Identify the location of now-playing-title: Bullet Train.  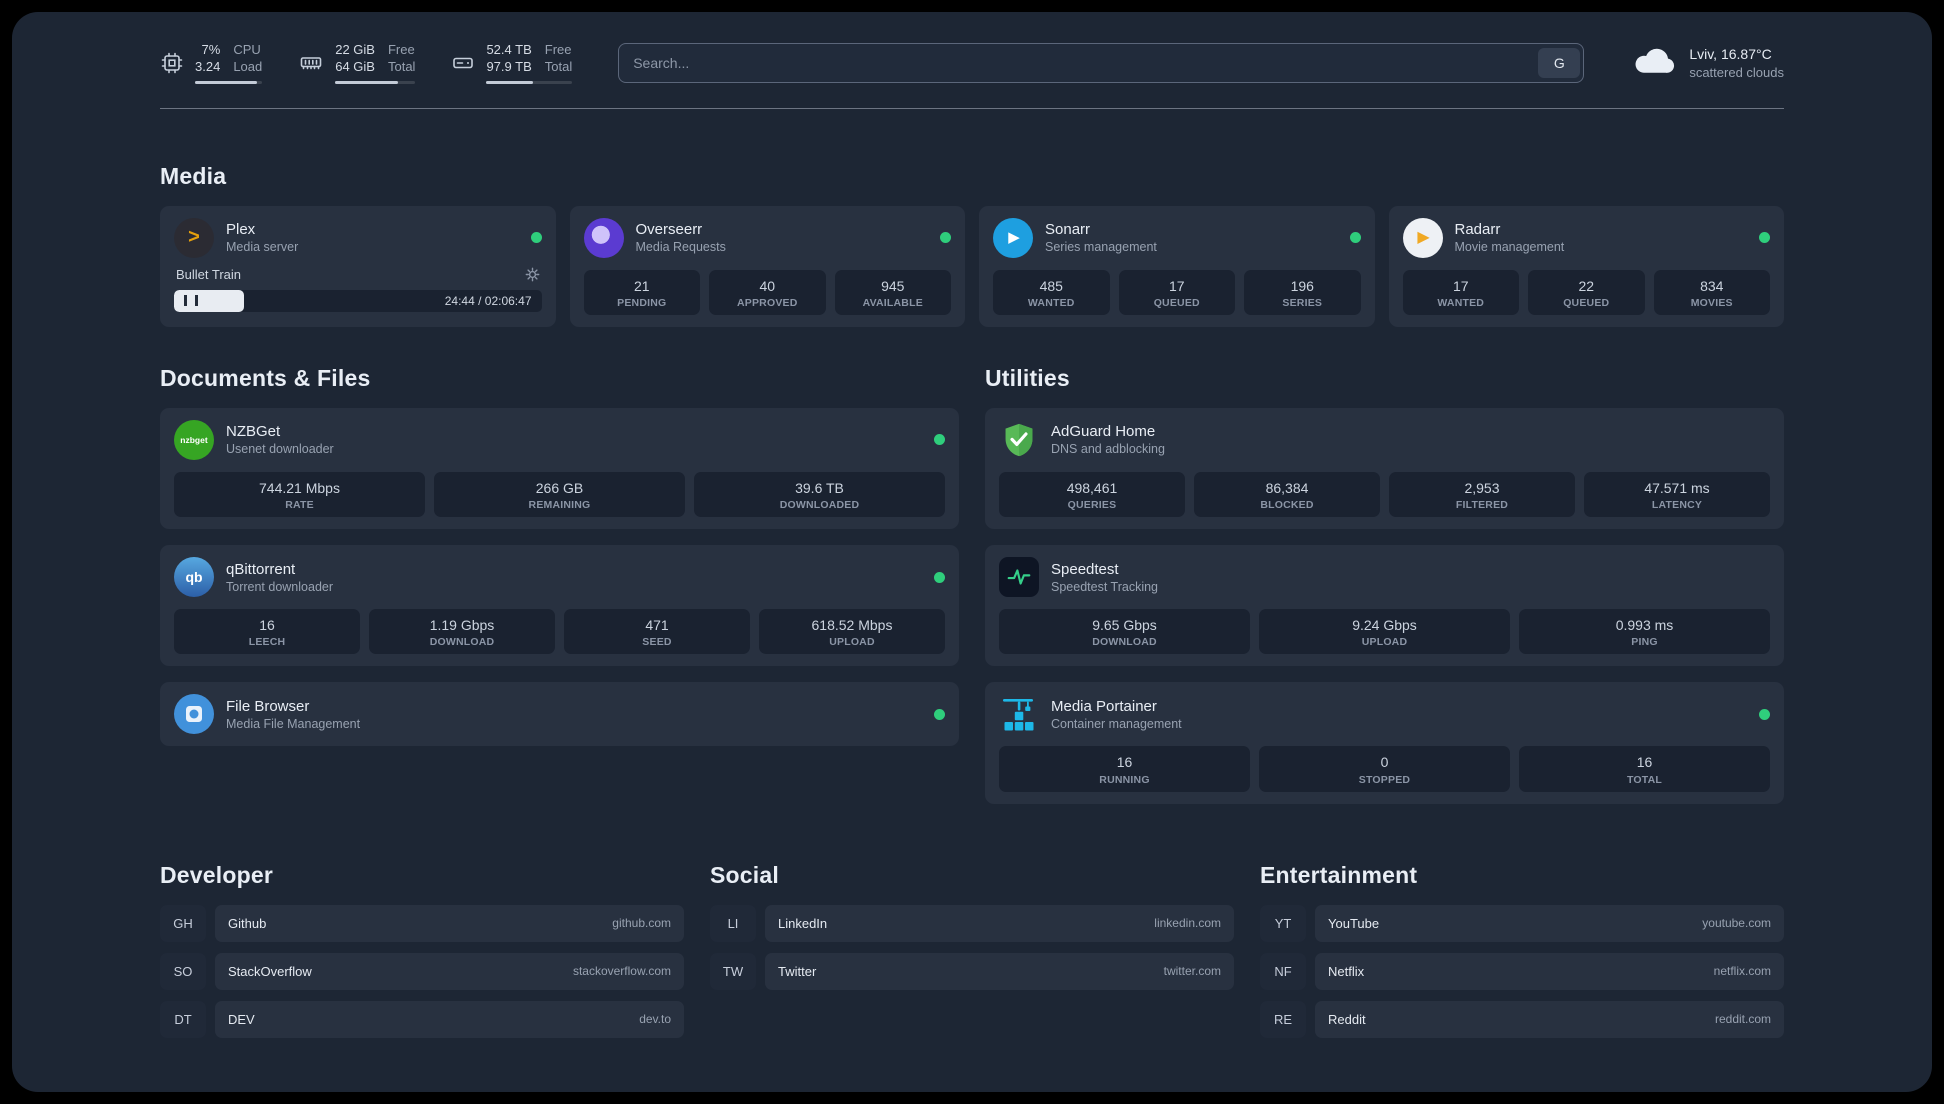
(209, 274).